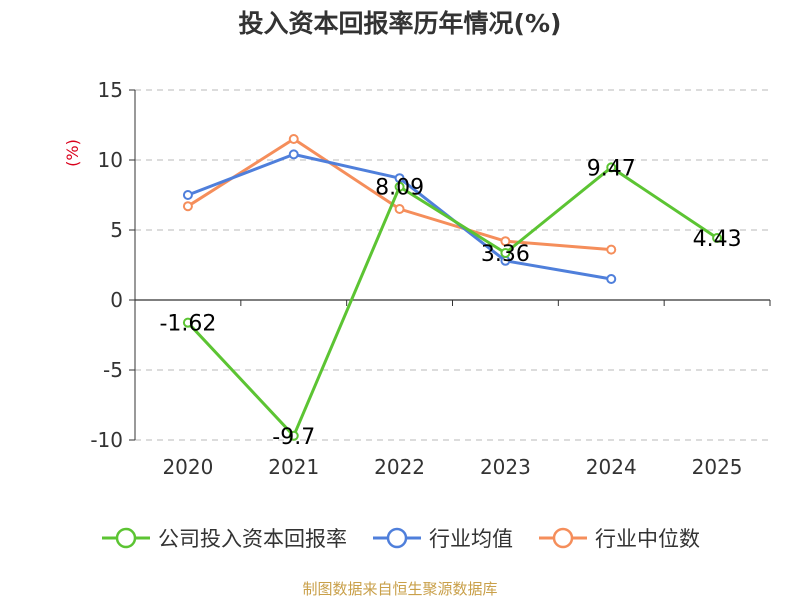 This screenshot has height=600, width=800. I want to click on data-label: -1.62, so click(187, 324).